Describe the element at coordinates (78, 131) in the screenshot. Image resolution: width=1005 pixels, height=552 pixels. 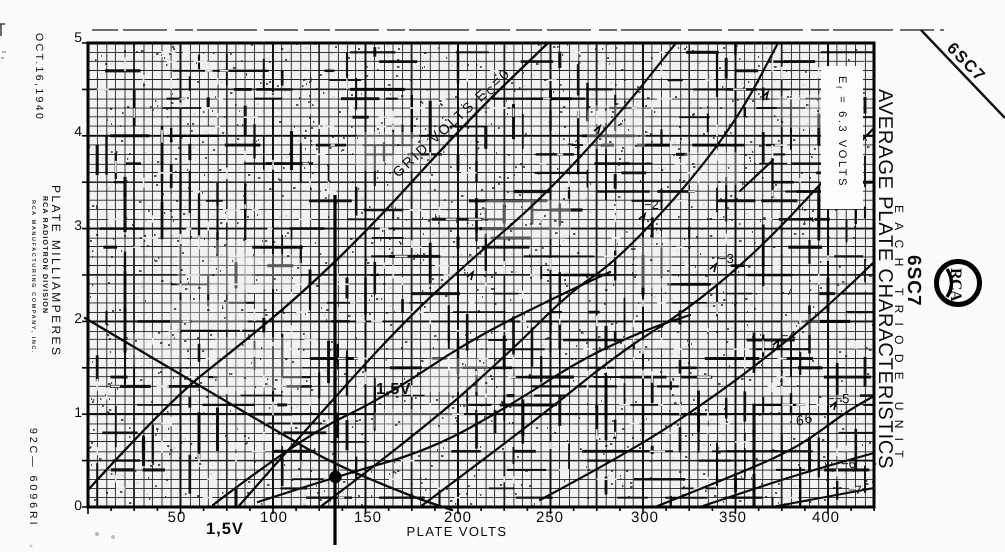
I see `svg-text: 4` at that location.